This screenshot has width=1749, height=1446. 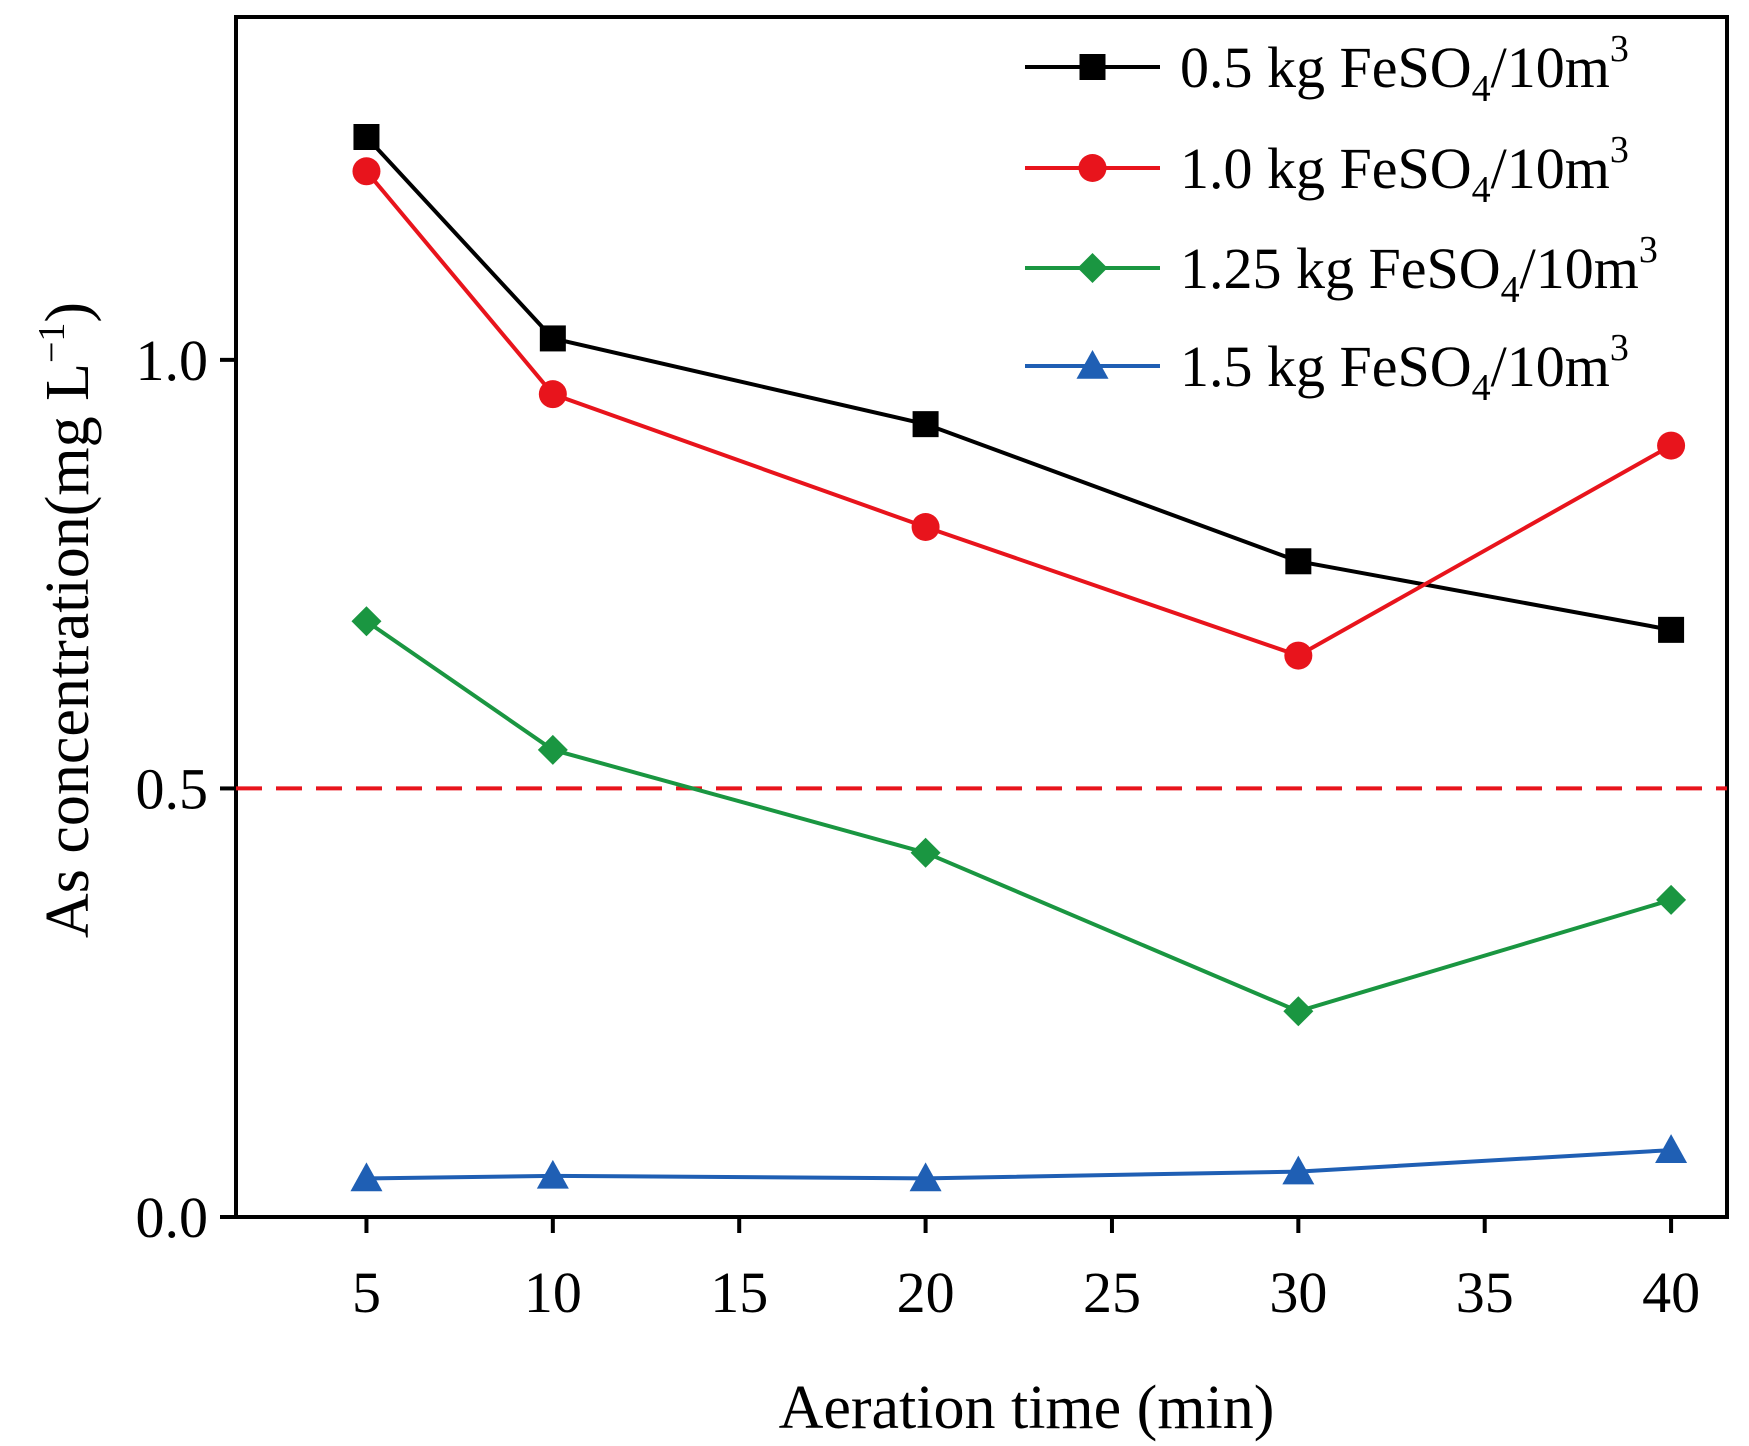 What do you see at coordinates (1510, 290) in the screenshot?
I see `legend-label-3-part-2: 4` at bounding box center [1510, 290].